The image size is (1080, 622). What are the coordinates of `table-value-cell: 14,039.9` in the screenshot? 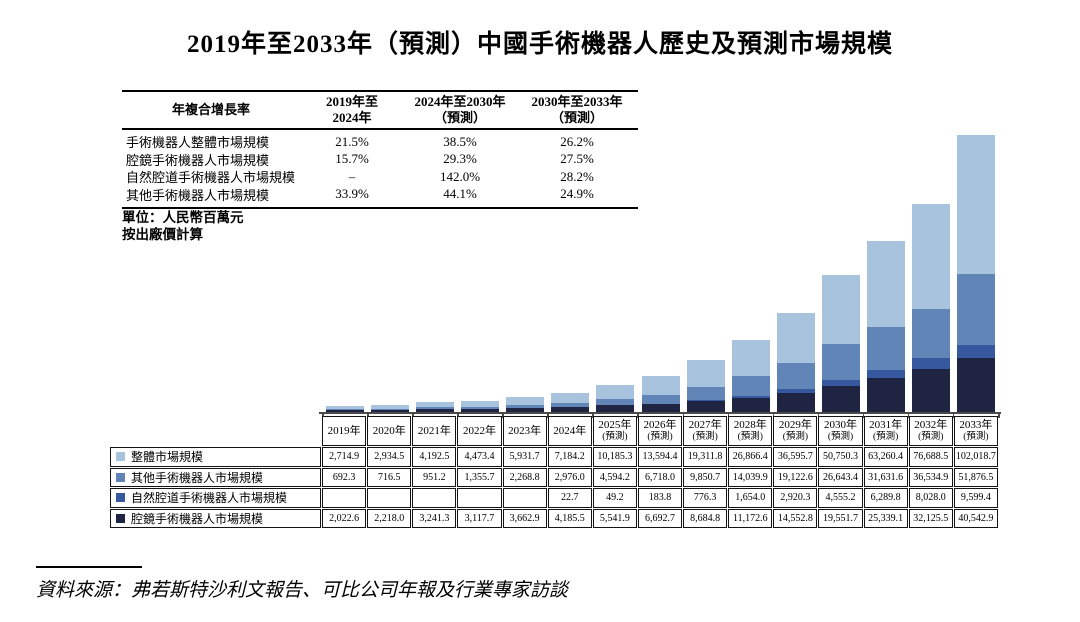 It's located at (750, 477).